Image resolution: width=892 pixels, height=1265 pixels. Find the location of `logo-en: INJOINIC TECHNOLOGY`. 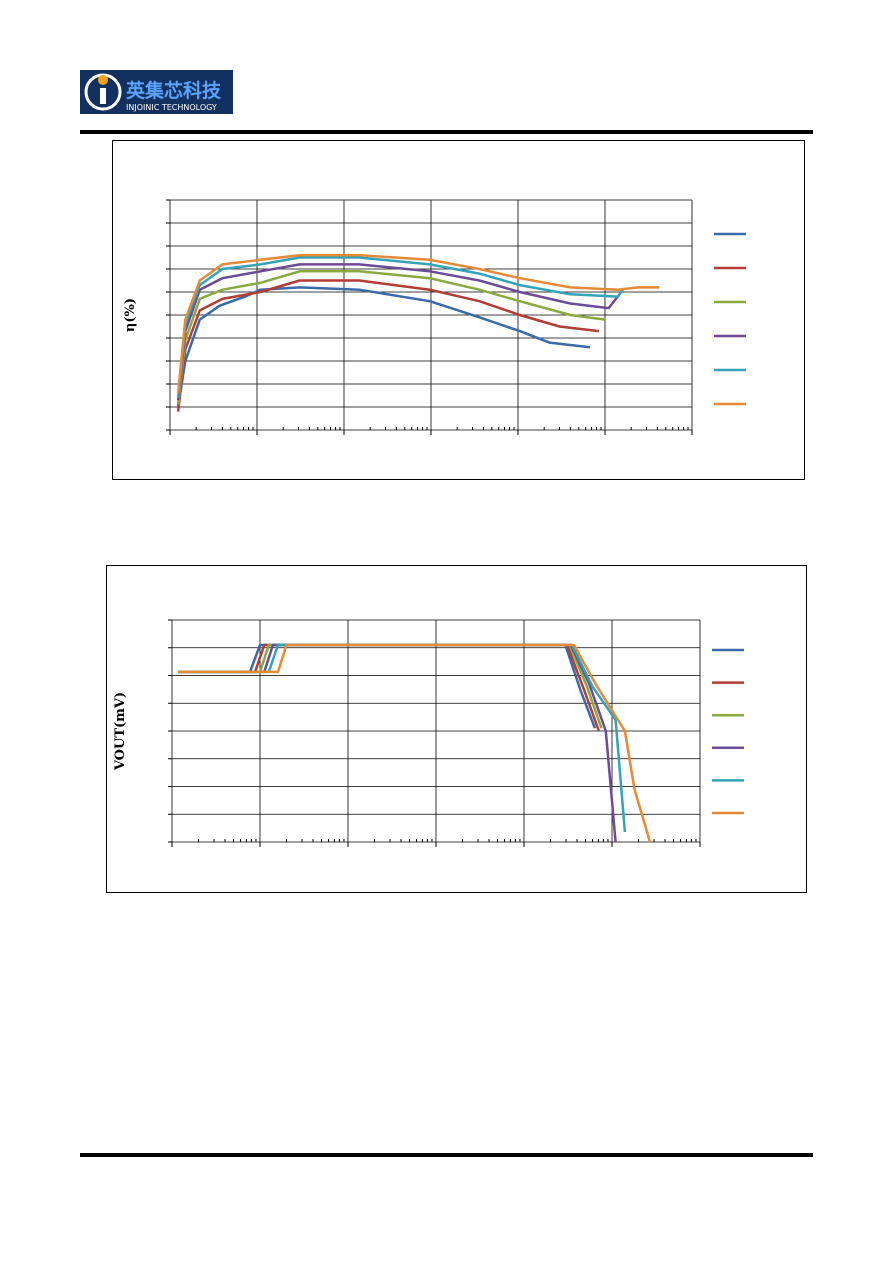

logo-en: INJOINIC TECHNOLOGY is located at coordinates (171, 107).